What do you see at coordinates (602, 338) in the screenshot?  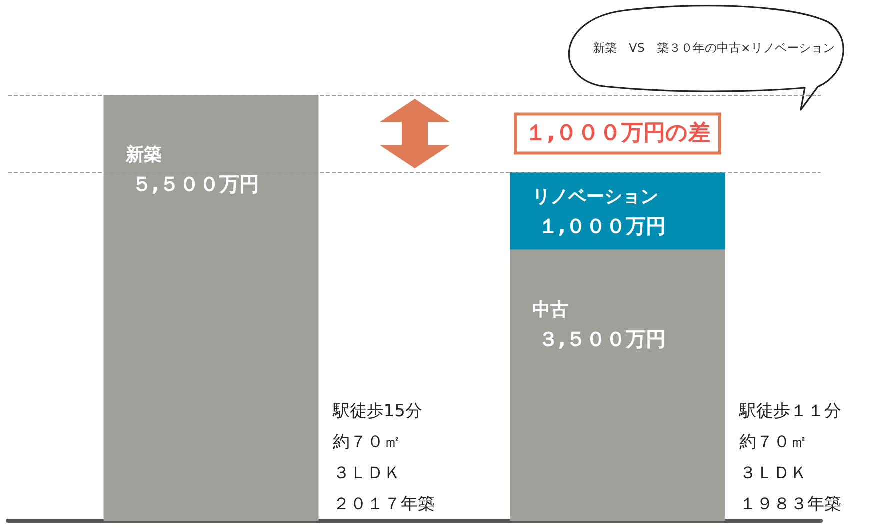 I see `data-label: ３,５００万円` at bounding box center [602, 338].